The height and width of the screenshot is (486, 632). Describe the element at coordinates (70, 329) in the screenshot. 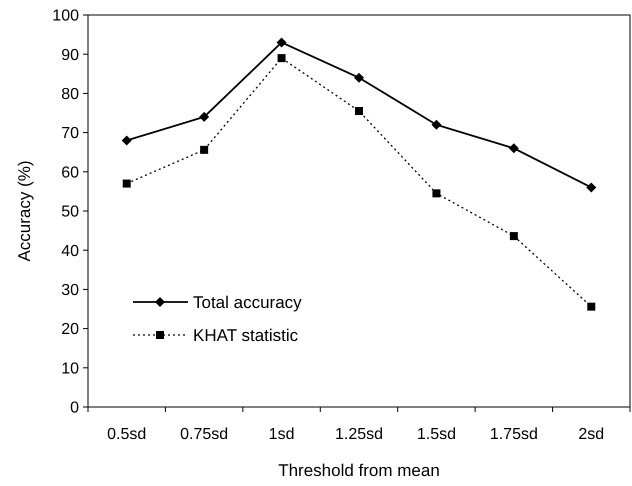

I see `y-tick-label: 20` at that location.